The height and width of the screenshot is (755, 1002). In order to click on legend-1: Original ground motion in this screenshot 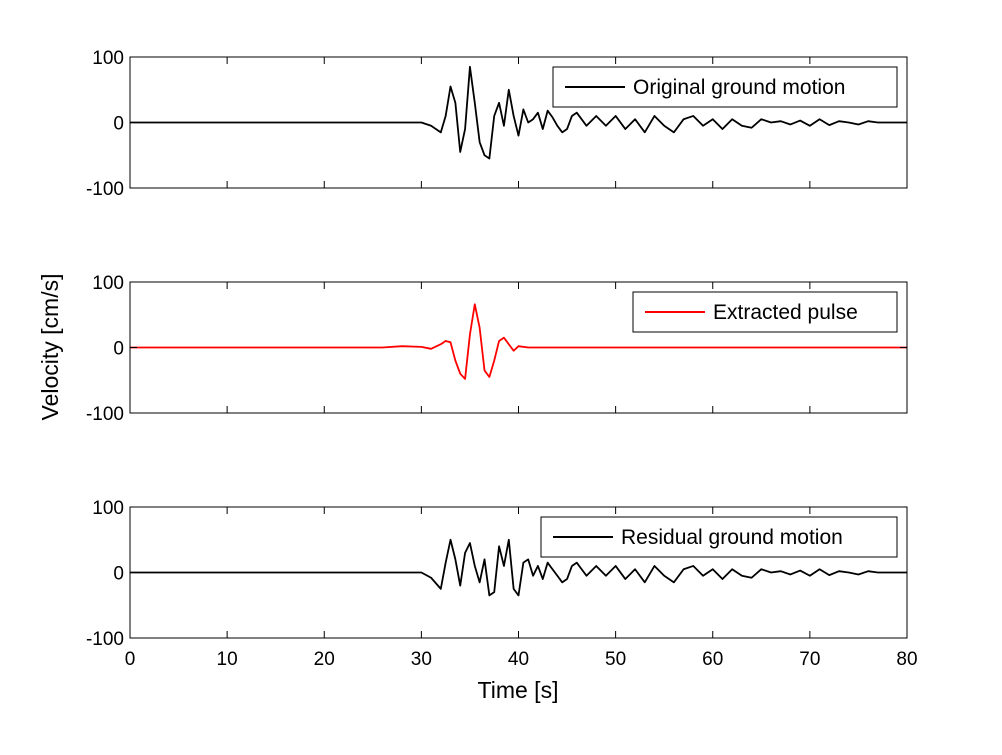, I will do `click(725, 87)`.